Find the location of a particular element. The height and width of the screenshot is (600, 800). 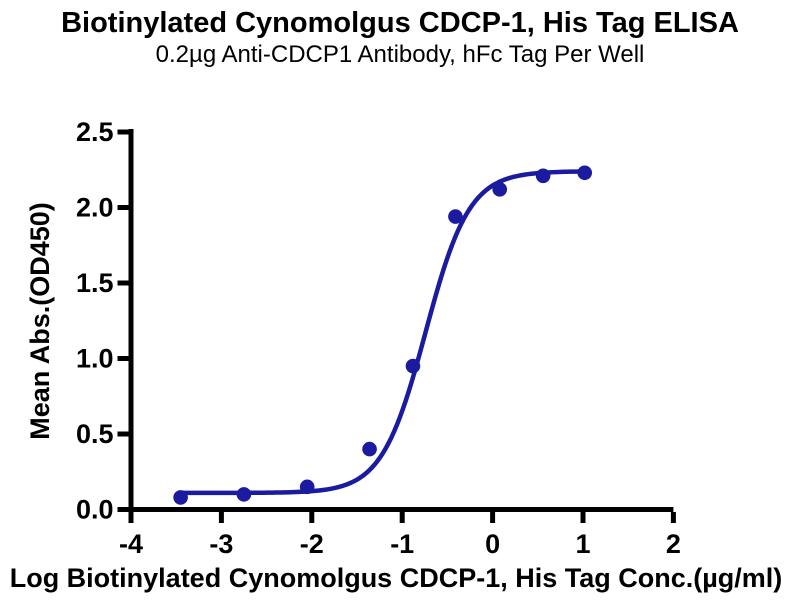

x-tick-label: 0 is located at coordinates (492, 544).